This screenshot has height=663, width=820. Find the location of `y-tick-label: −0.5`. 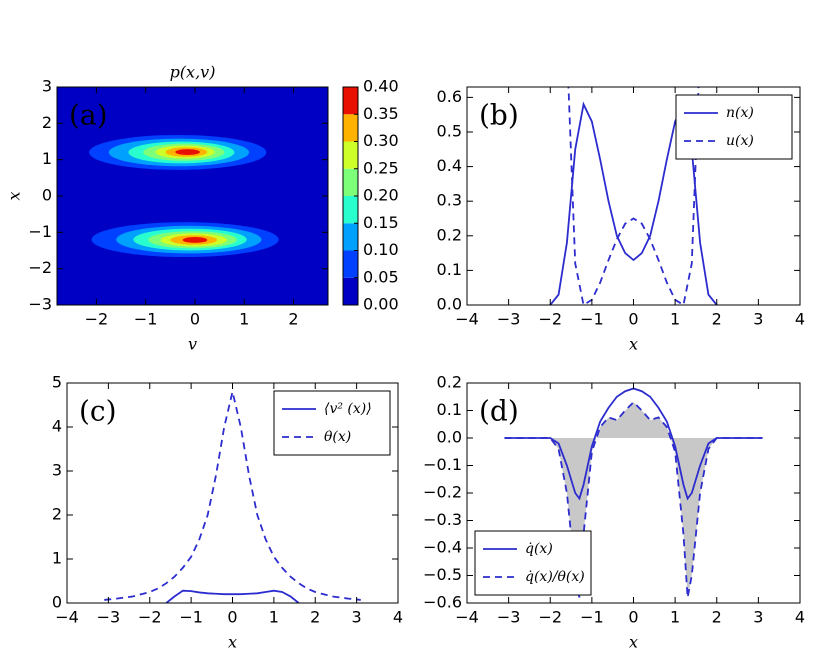

y-tick-label: −0.5 is located at coordinates (442, 574).